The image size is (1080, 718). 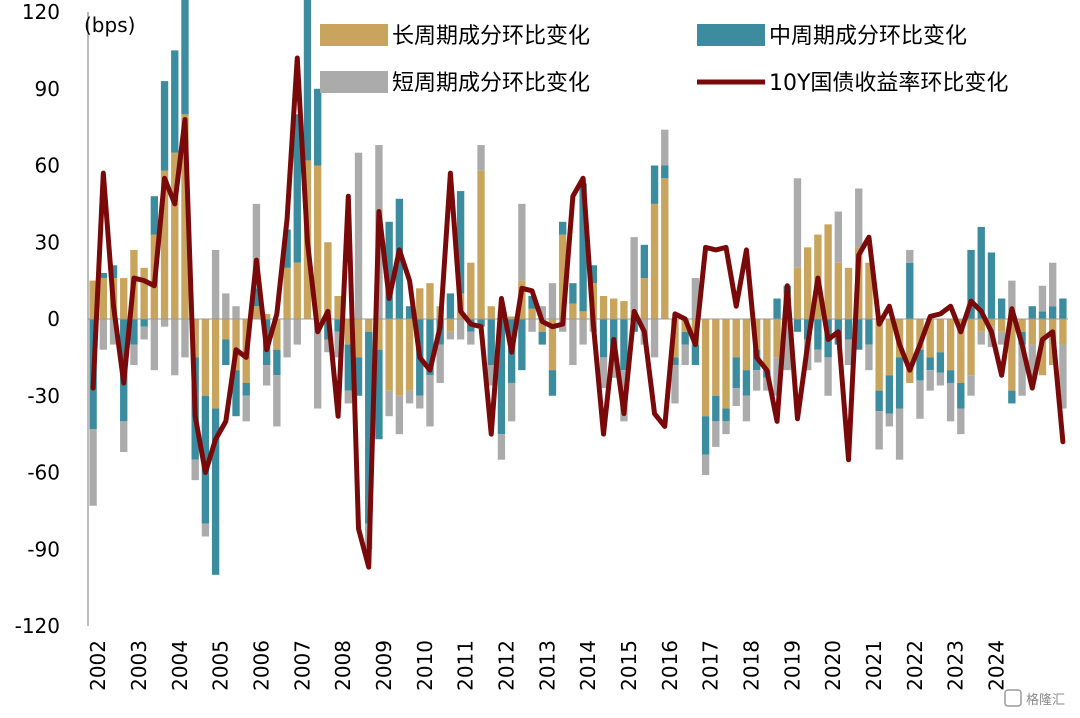 What do you see at coordinates (588, 665) in the screenshot?
I see `x-tick-label: 2014` at bounding box center [588, 665].